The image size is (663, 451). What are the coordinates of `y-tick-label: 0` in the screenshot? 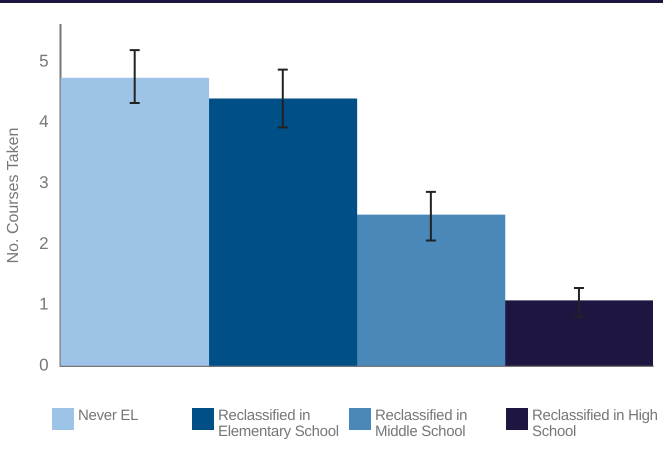 It's located at (44, 364).